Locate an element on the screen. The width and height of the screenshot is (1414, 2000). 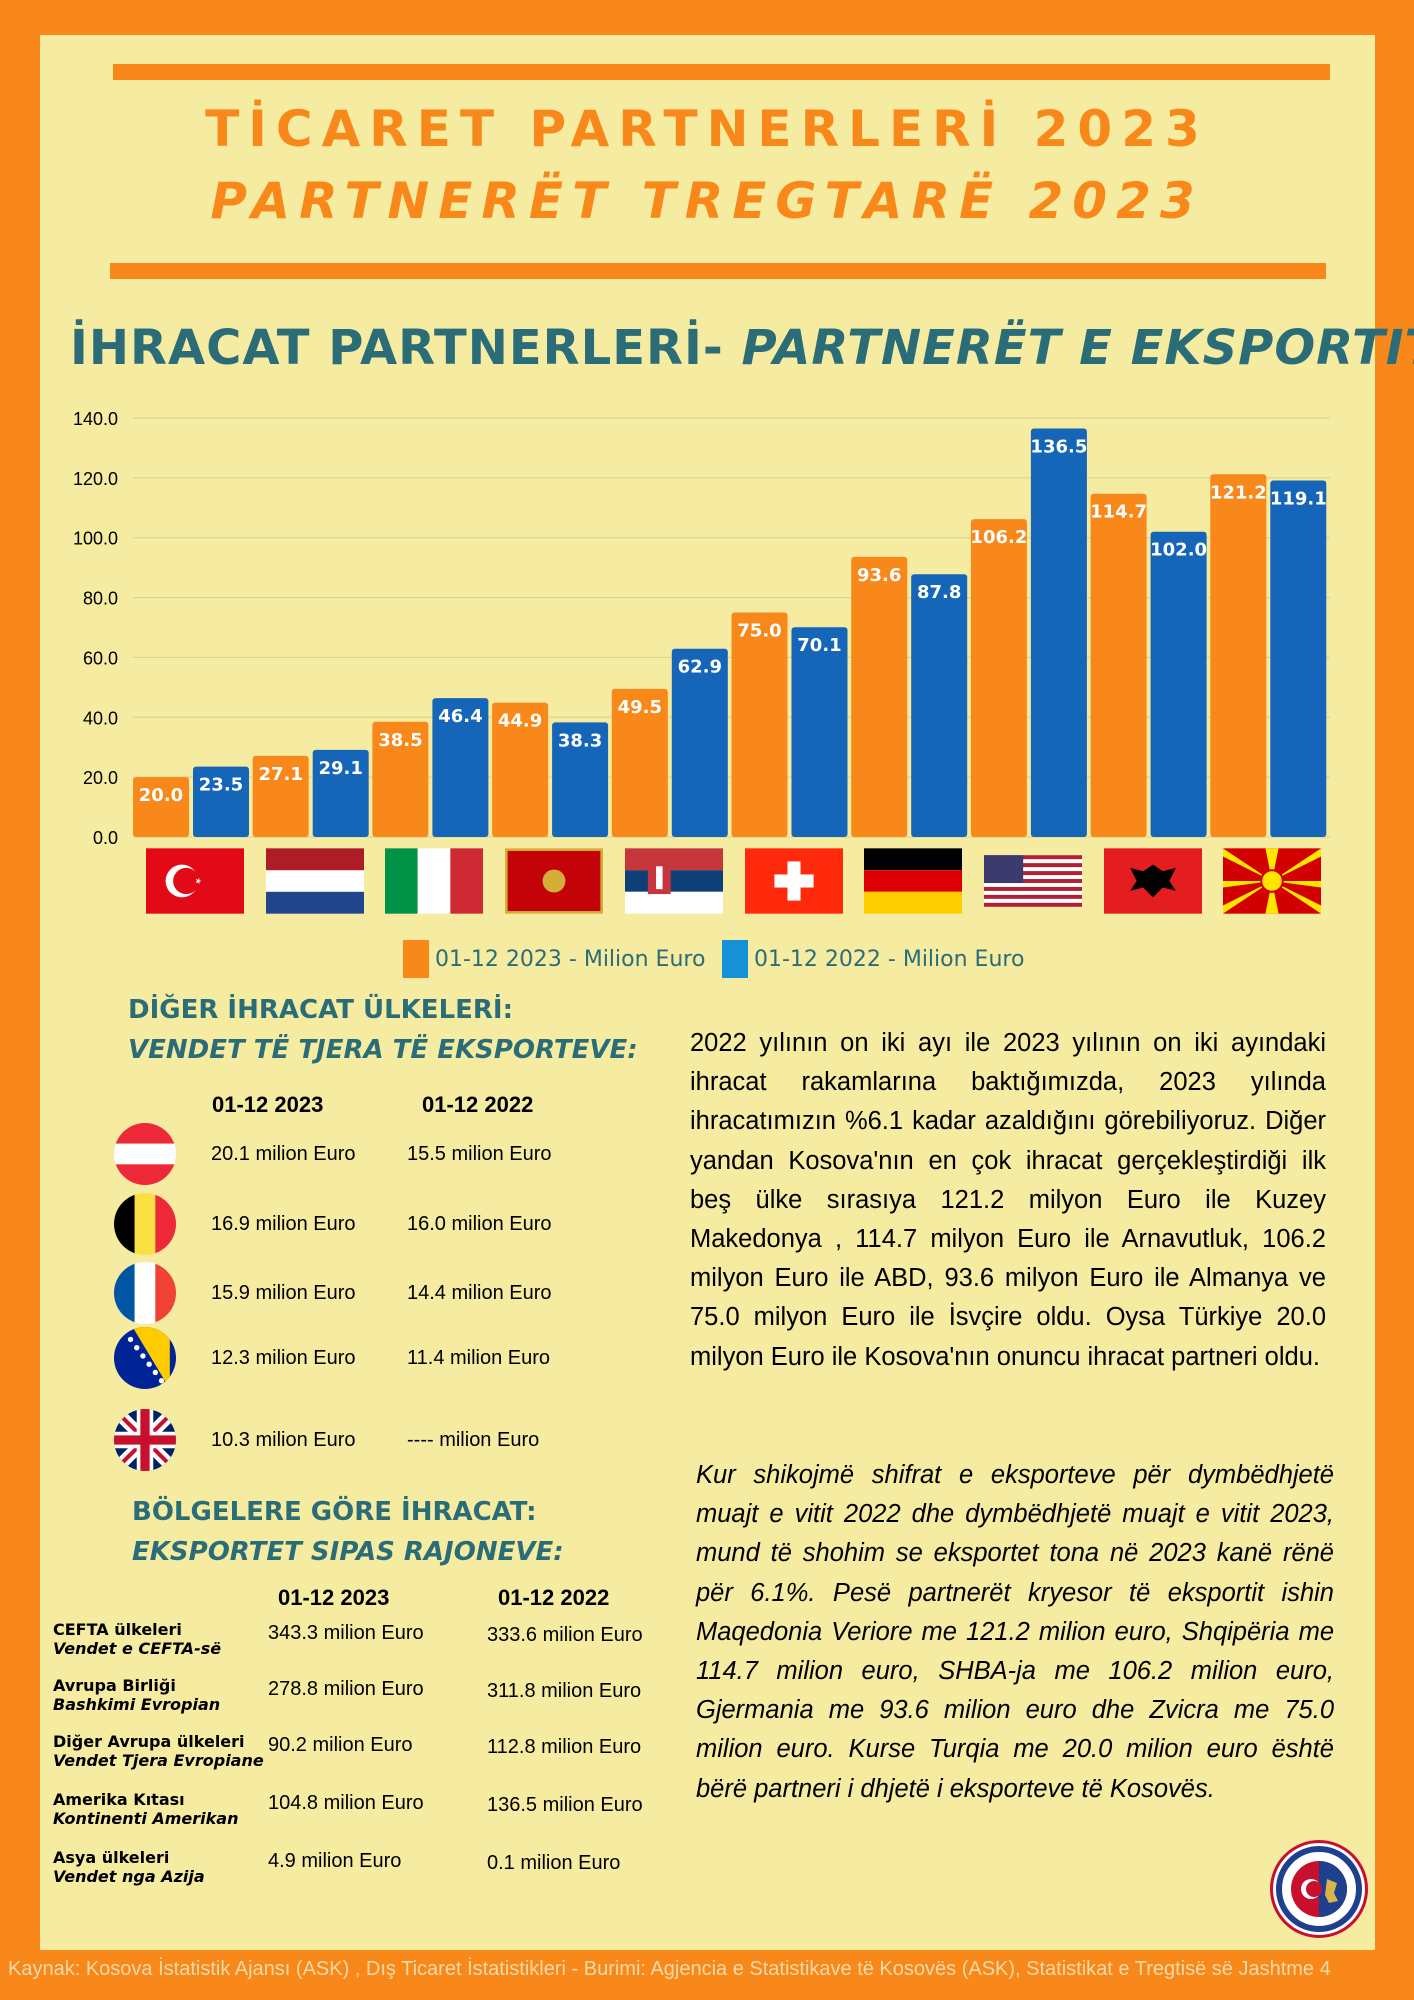
regions-col-2022: 01-12 2022 is located at coordinates (554, 1597).